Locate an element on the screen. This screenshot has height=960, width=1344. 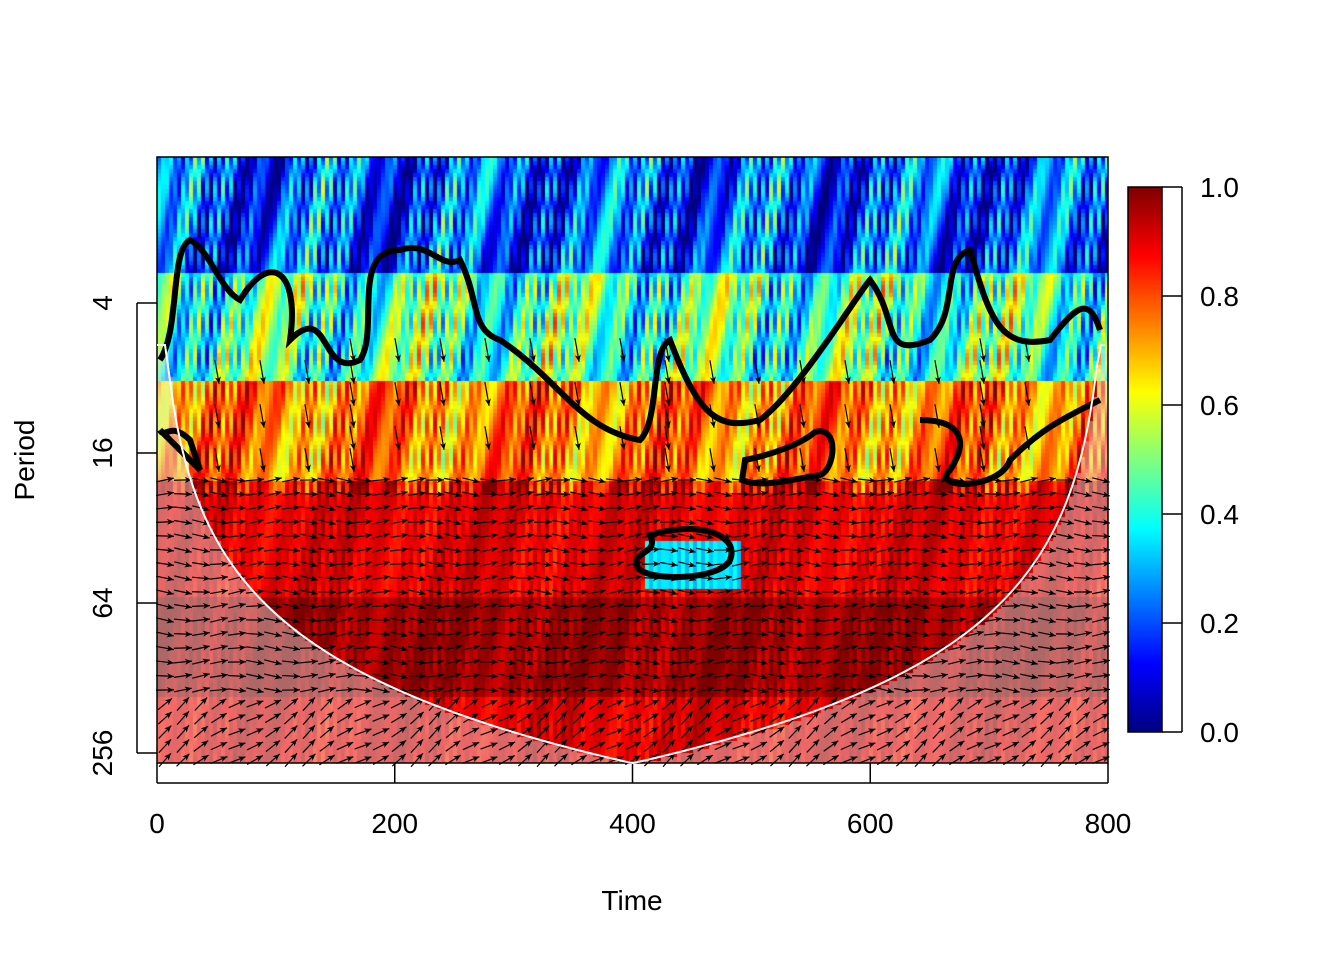
colorbar-tick-label: 0.0 is located at coordinates (1219, 732).